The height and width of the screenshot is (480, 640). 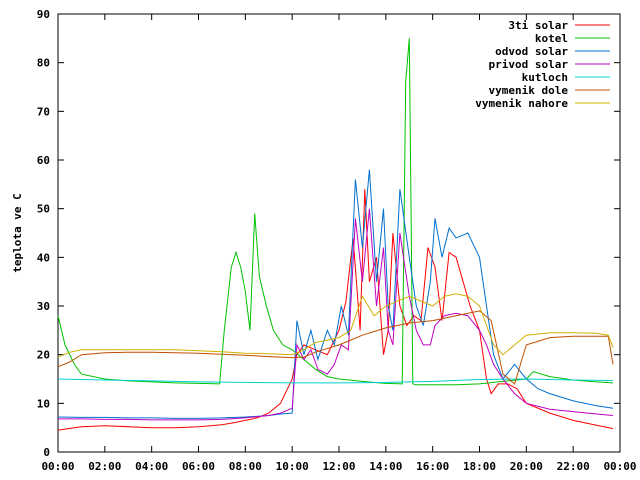 What do you see at coordinates (538, 25) in the screenshot?
I see `legend-label-3ti-solar: 3ti solar` at bounding box center [538, 25].